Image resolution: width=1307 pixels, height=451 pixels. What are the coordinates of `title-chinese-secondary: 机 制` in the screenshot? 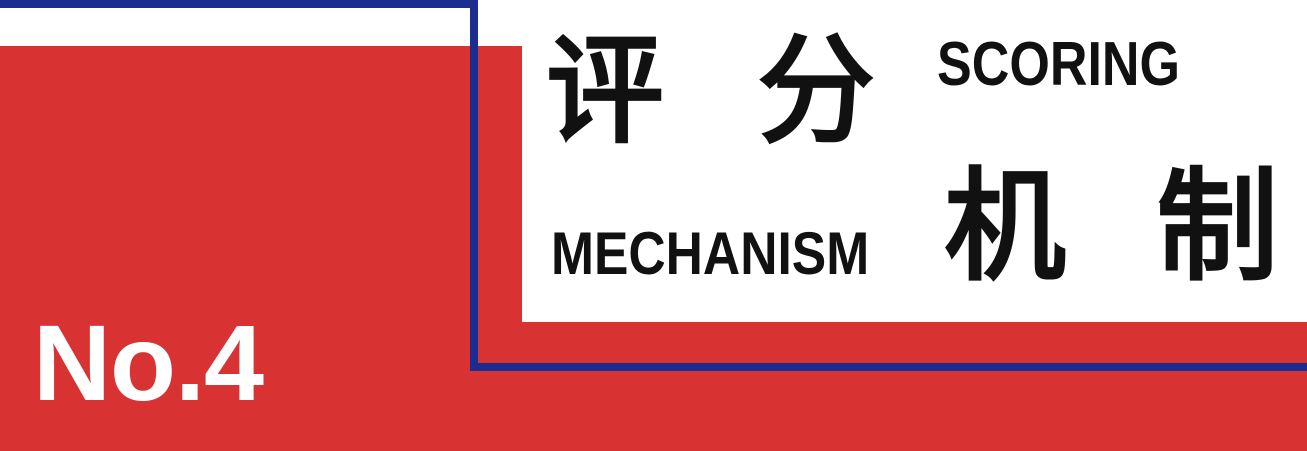 It's located at (1123, 227).